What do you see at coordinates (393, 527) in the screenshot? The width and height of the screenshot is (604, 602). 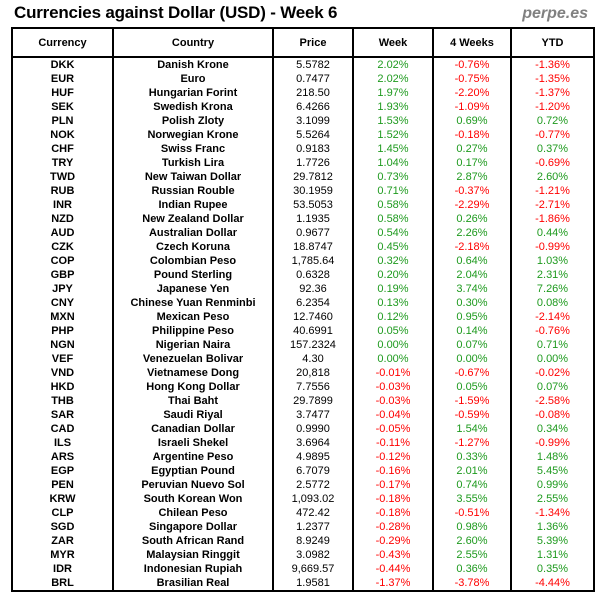 I see `week-change-cell: -0.28%` at bounding box center [393, 527].